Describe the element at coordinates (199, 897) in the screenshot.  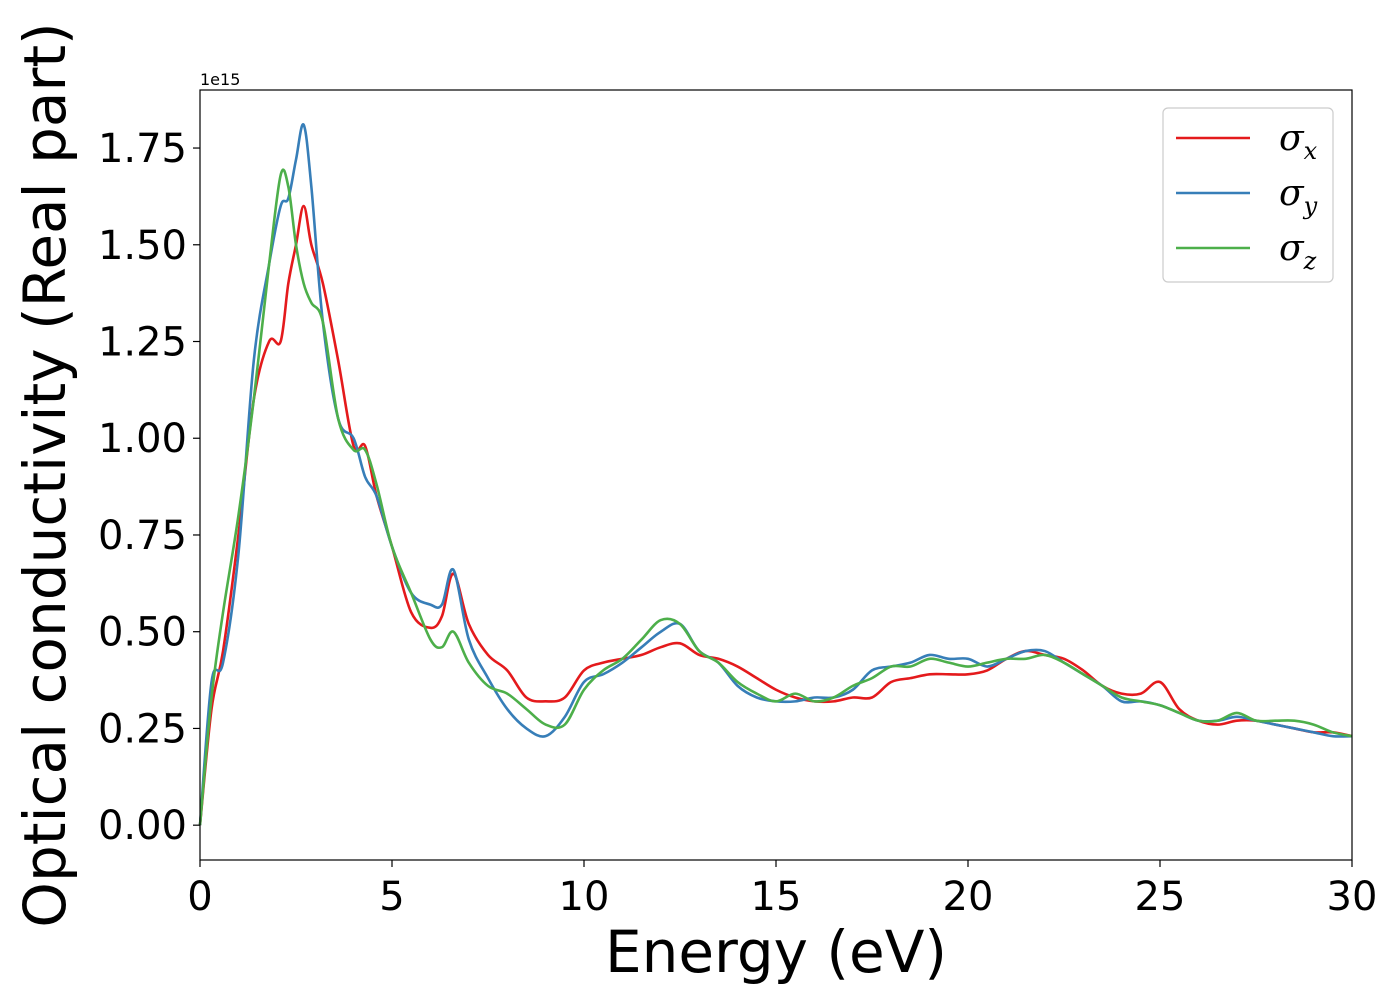
I see `x-tick-label: 0` at that location.